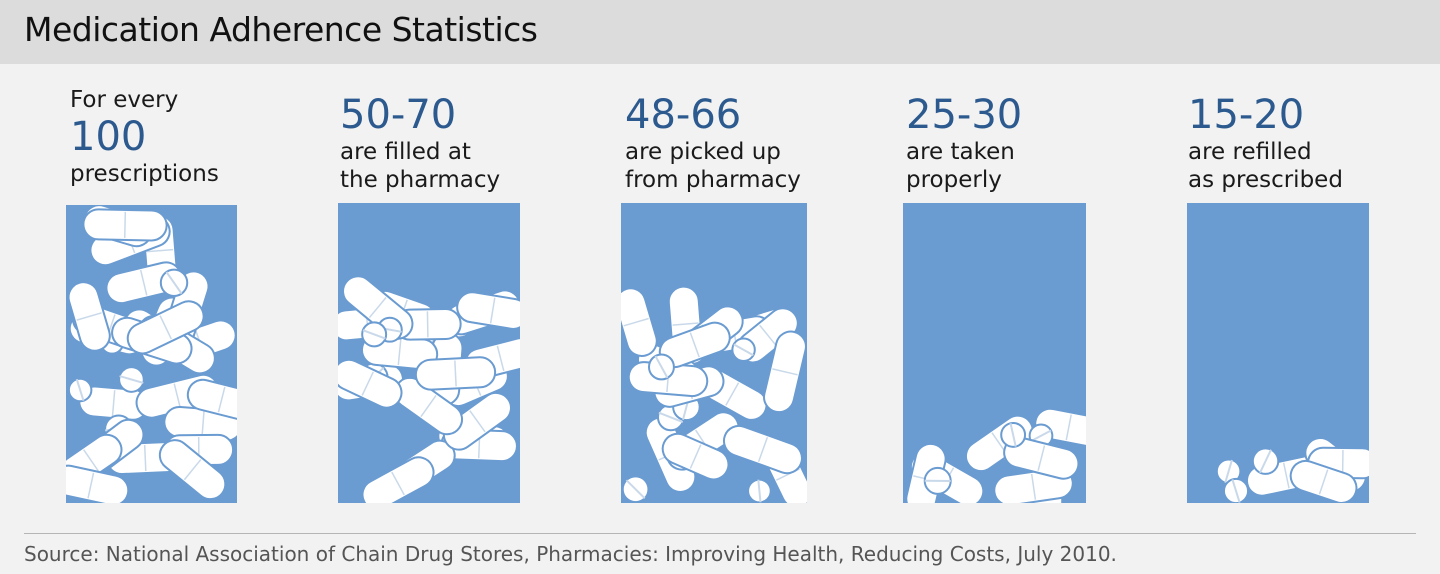  What do you see at coordinates (144, 174) in the screenshot?
I see `column-1-bottom-label-1: prescriptions` at bounding box center [144, 174].